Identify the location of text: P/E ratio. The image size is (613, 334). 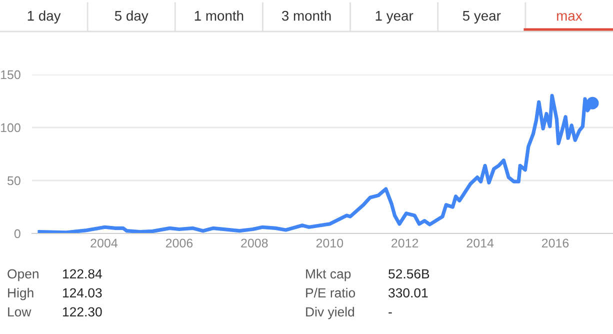
(331, 293).